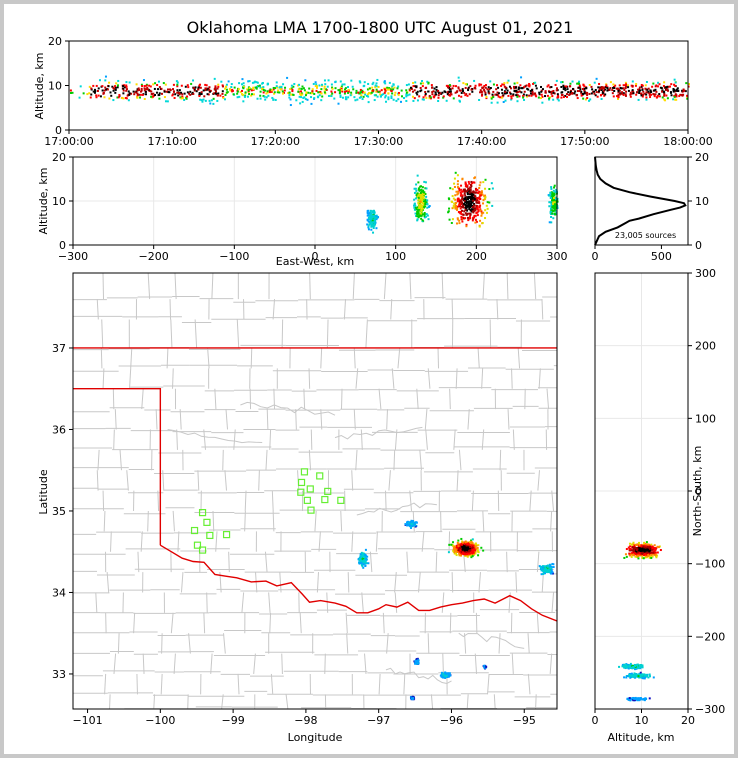 The image size is (738, 758). What do you see at coordinates (160, 720) in the screenshot?
I see `longitude-axis-tick-label: −100` at bounding box center [160, 720].